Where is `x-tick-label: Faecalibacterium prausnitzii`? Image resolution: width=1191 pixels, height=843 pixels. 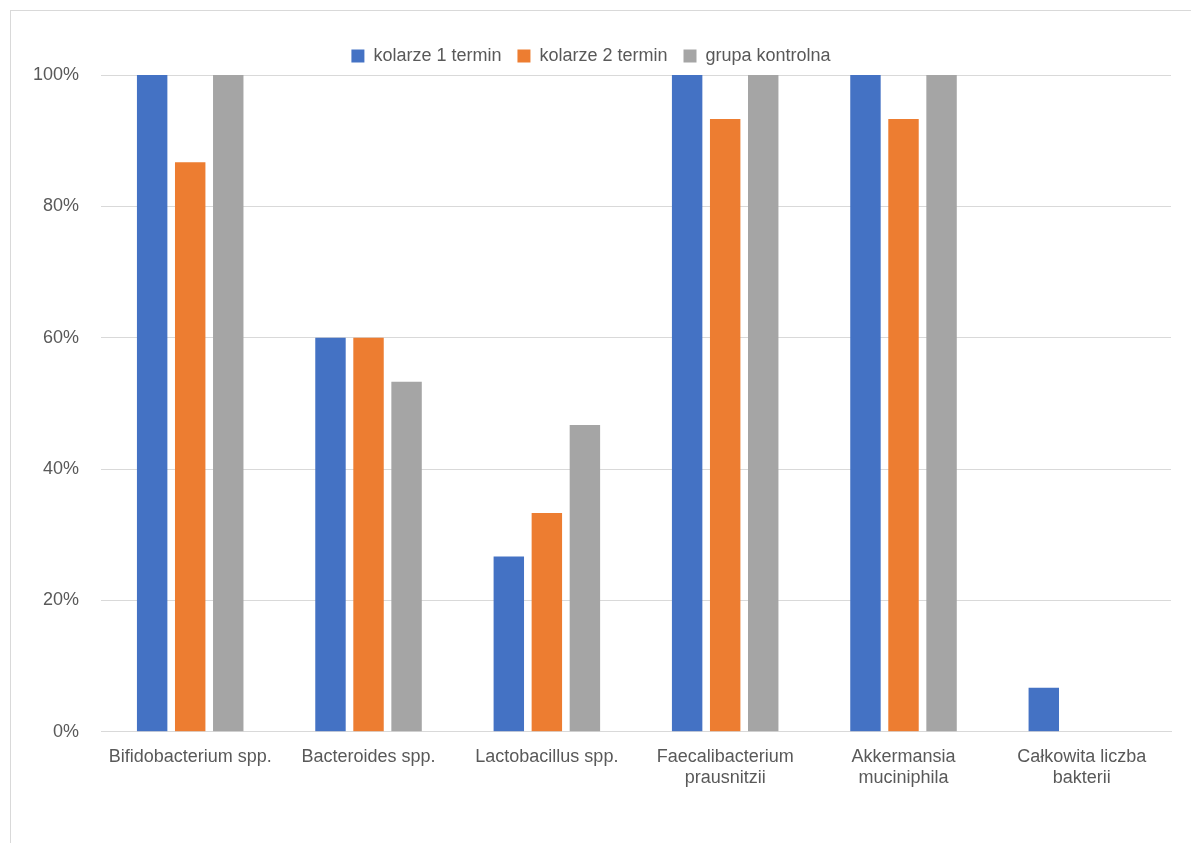
x-tick-label: Faecalibacterium prausnitzii is located at coordinates (725, 766).